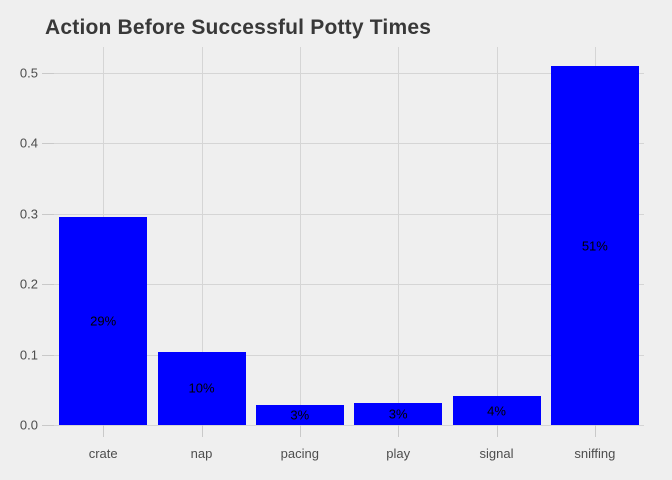 The image size is (672, 480). I want to click on bar-value-label: 29%, so click(103, 321).